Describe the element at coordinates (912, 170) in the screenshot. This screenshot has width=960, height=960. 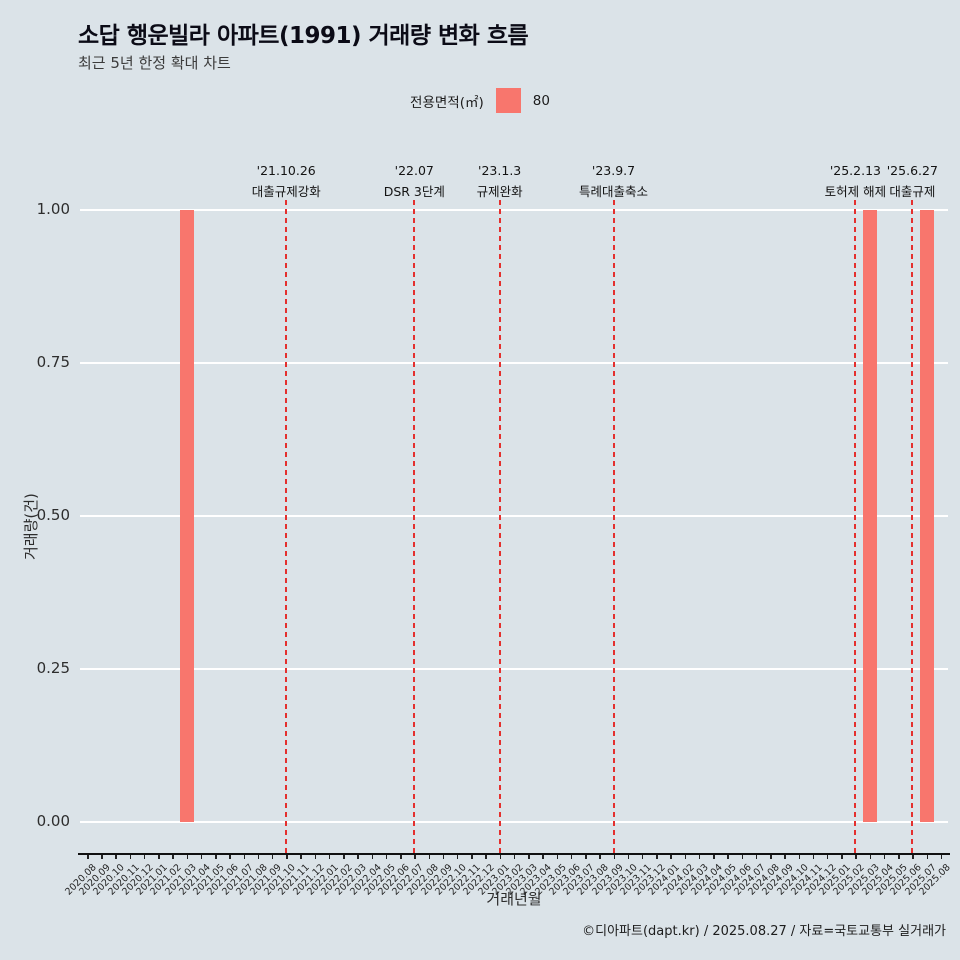
I see `event-date: '25.6.27` at that location.